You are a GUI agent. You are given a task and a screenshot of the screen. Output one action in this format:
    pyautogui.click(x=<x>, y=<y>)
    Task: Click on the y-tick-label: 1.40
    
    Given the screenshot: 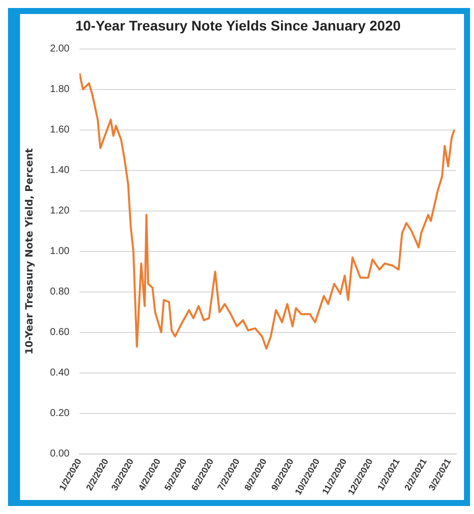 What is the action you would take?
    pyautogui.click(x=60, y=170)
    